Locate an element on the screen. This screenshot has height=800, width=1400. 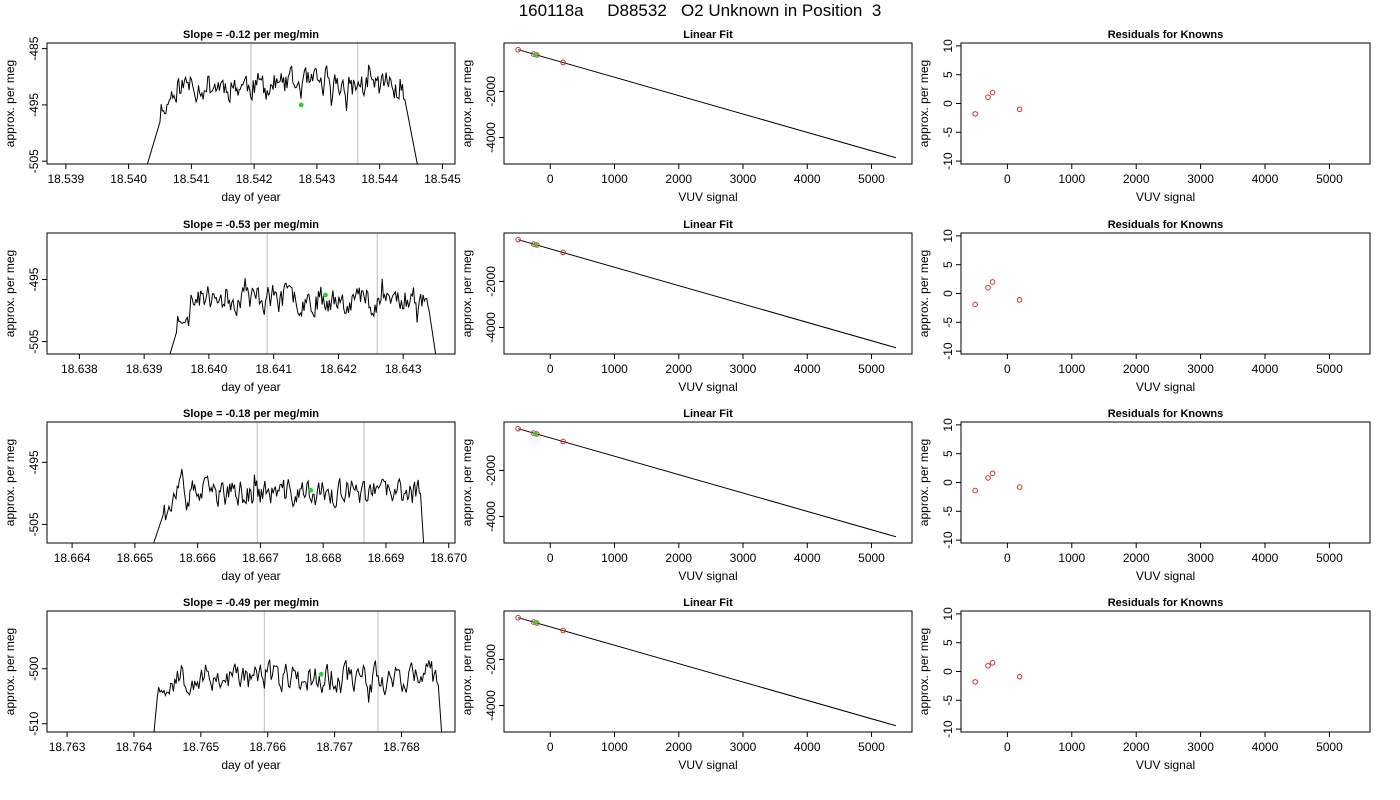
x-tick-label: 18.639 is located at coordinates (144, 369).